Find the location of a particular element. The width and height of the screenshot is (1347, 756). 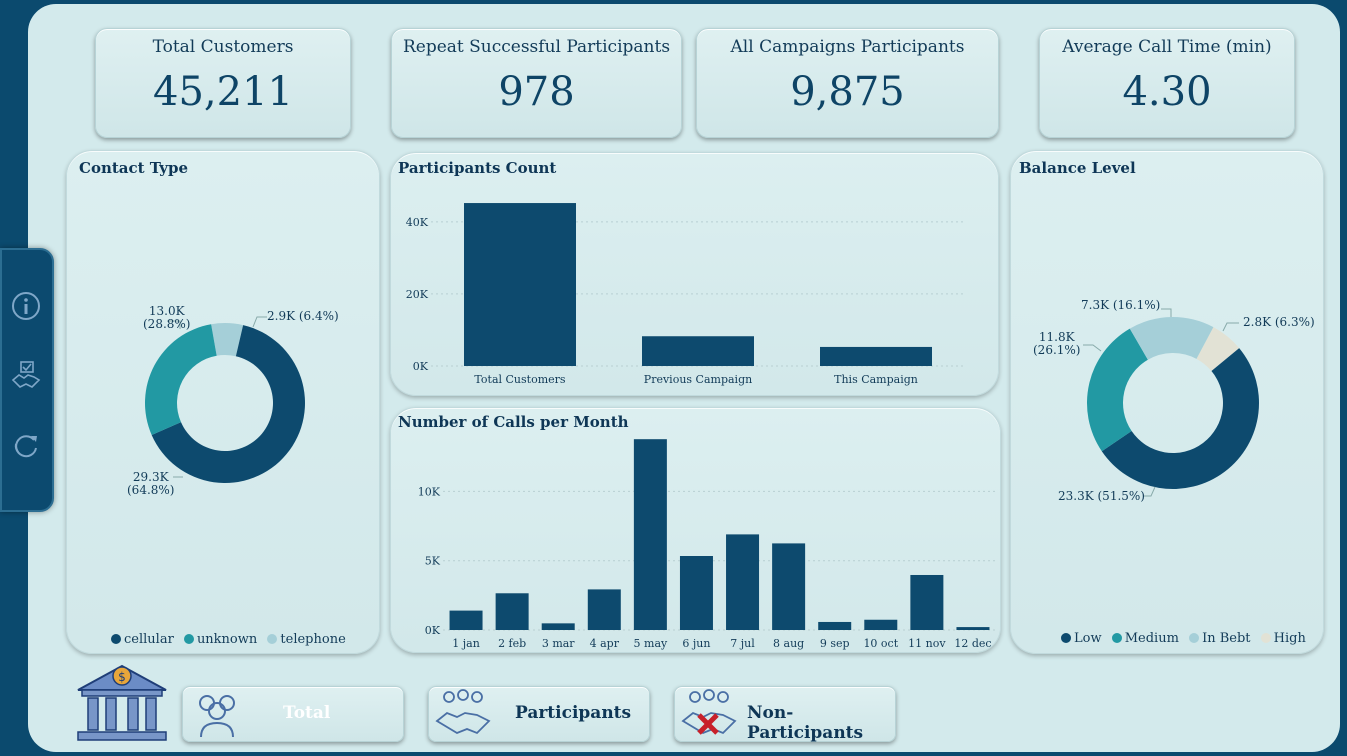

total-button: Total is located at coordinates (293, 714).